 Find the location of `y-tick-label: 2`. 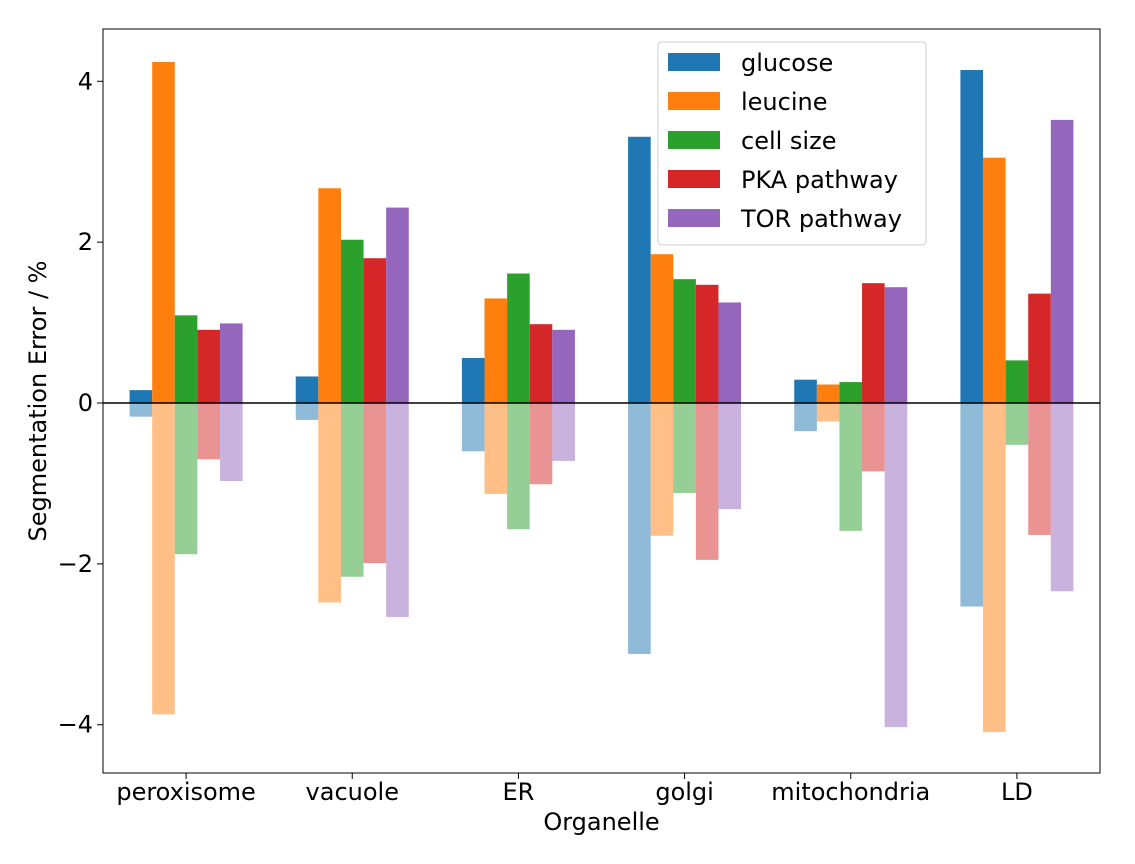

y-tick-label: 2 is located at coordinates (85, 242).